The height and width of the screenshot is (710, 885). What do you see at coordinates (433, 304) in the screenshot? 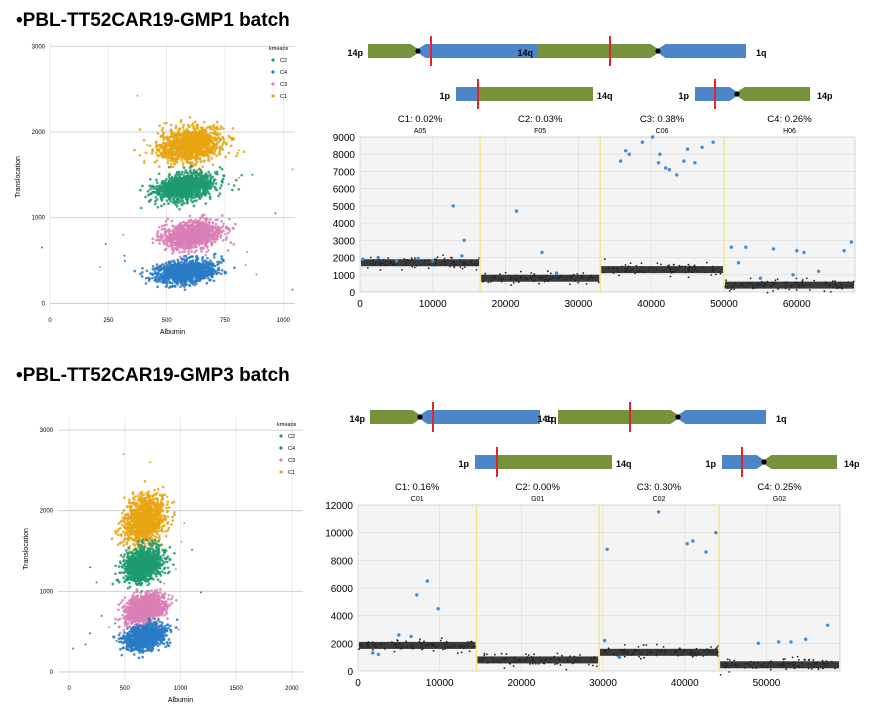
I see `x-tick-label: 10000` at bounding box center [433, 304].